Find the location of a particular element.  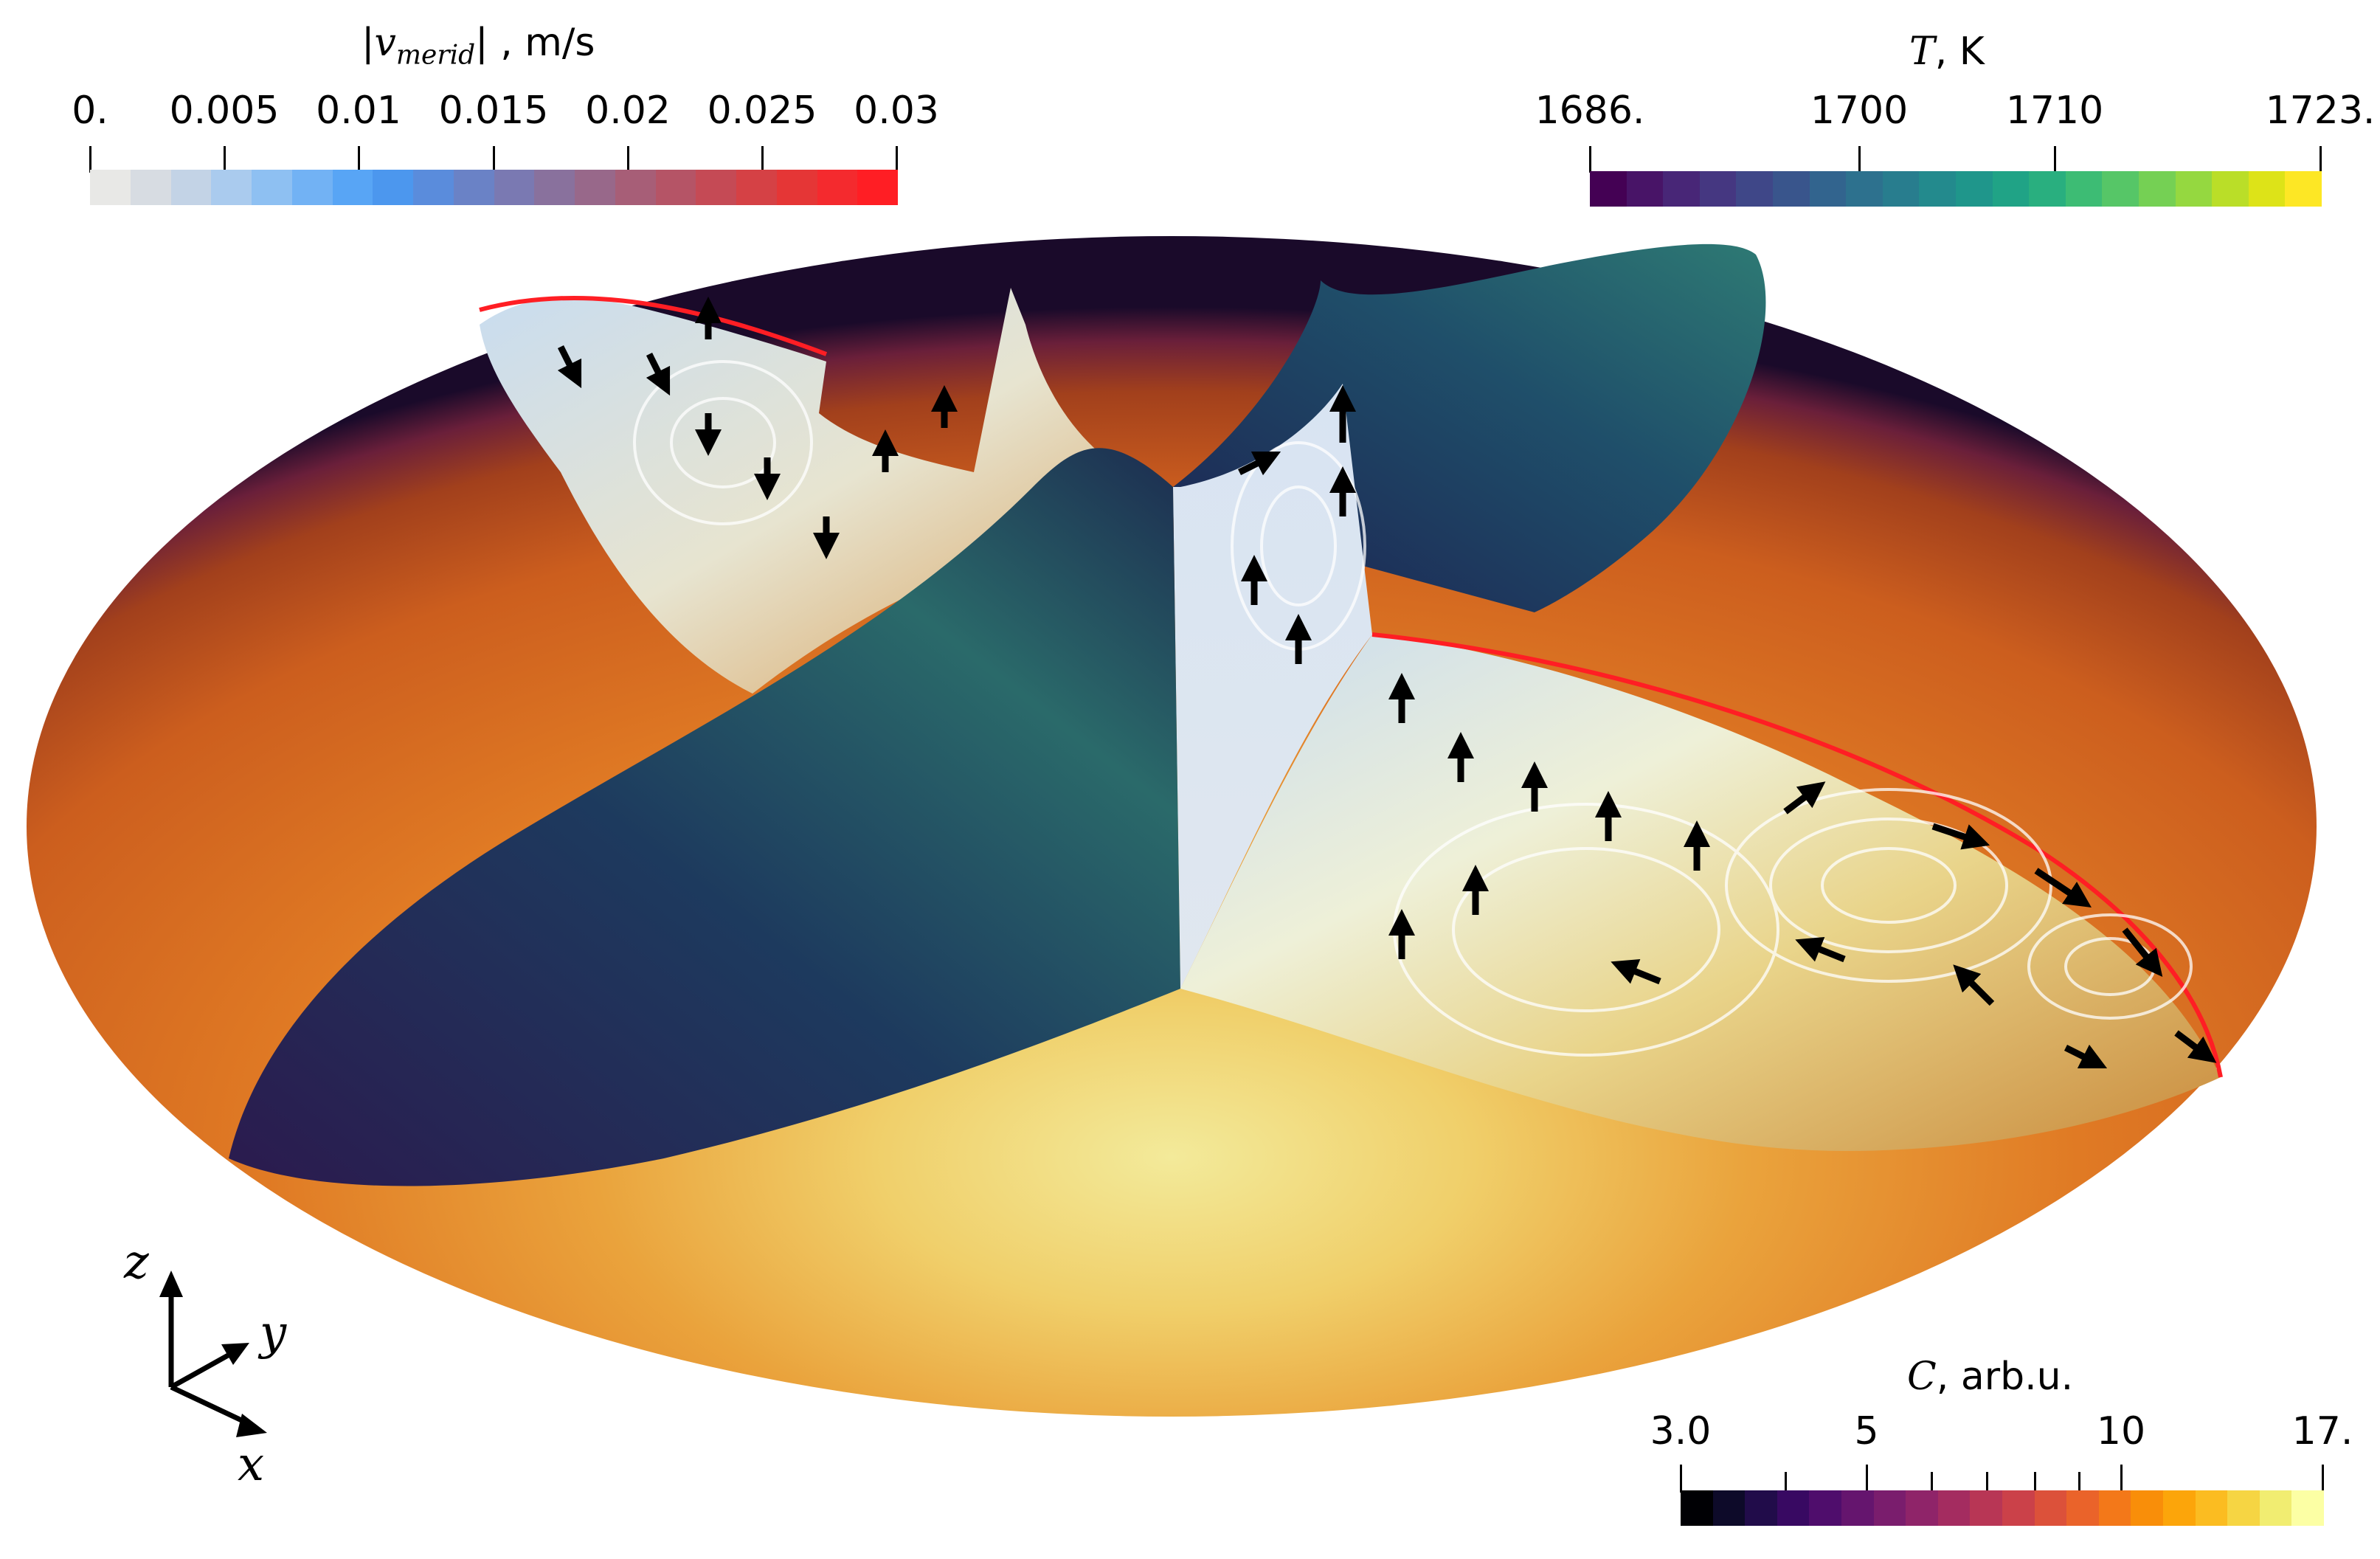

velocity-slice-center is located at coordinates (1272, 687).